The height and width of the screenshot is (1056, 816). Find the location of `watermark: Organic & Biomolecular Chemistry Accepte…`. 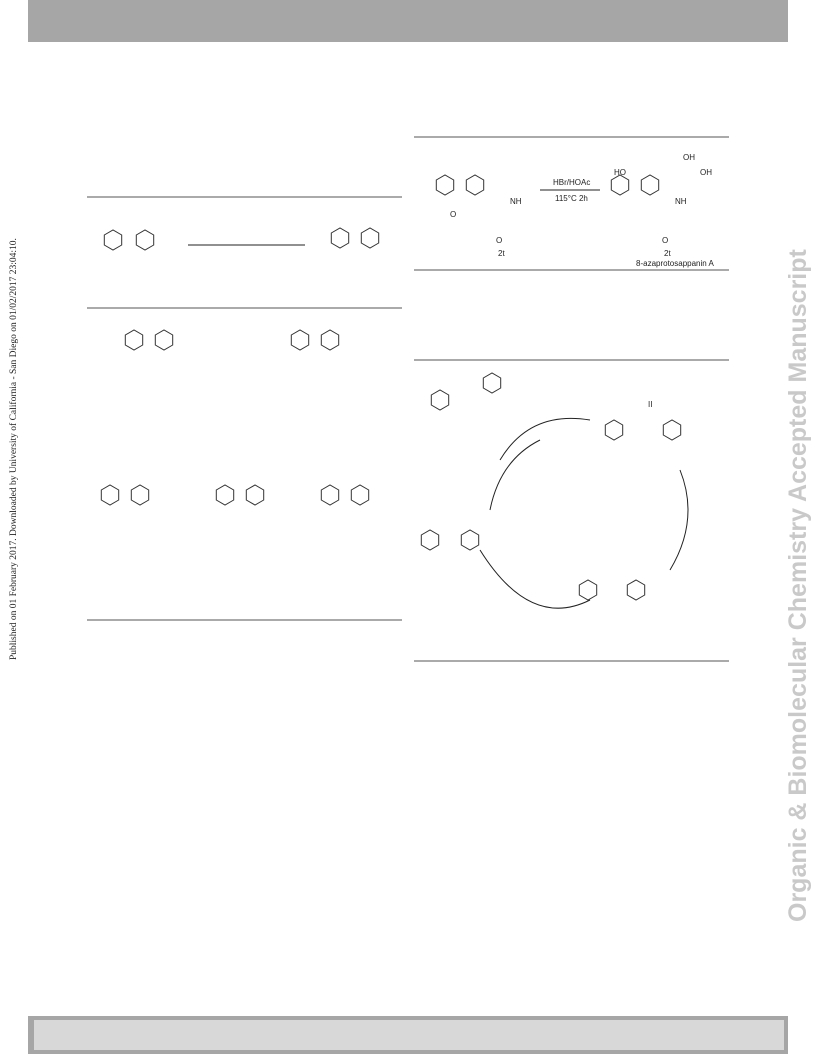

watermark: Organic & Biomolecular Chemistry Accepte… is located at coordinates (798, 585).